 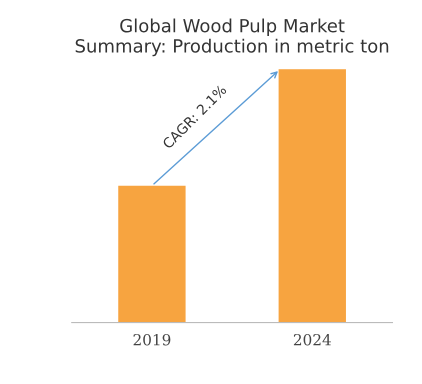 I want to click on chart-title: Global Wood Pulp Market Summary: Production in metric ton, so click(x=232, y=37).